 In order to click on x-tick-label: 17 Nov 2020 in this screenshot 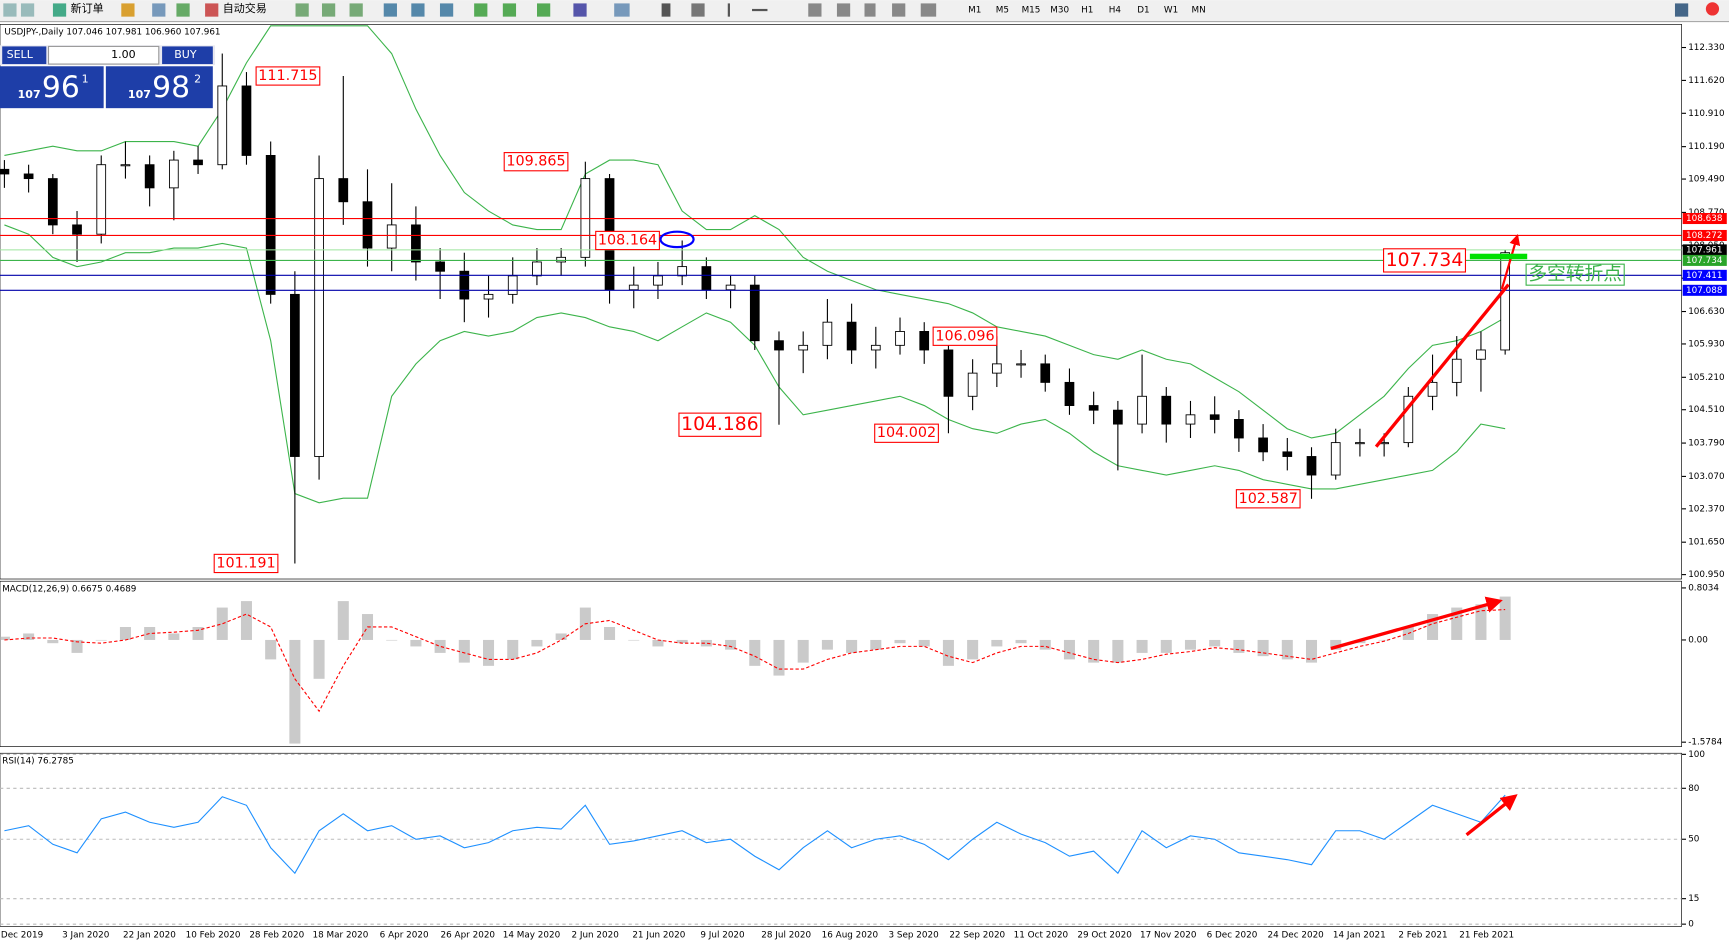, I will do `click(1168, 936)`.